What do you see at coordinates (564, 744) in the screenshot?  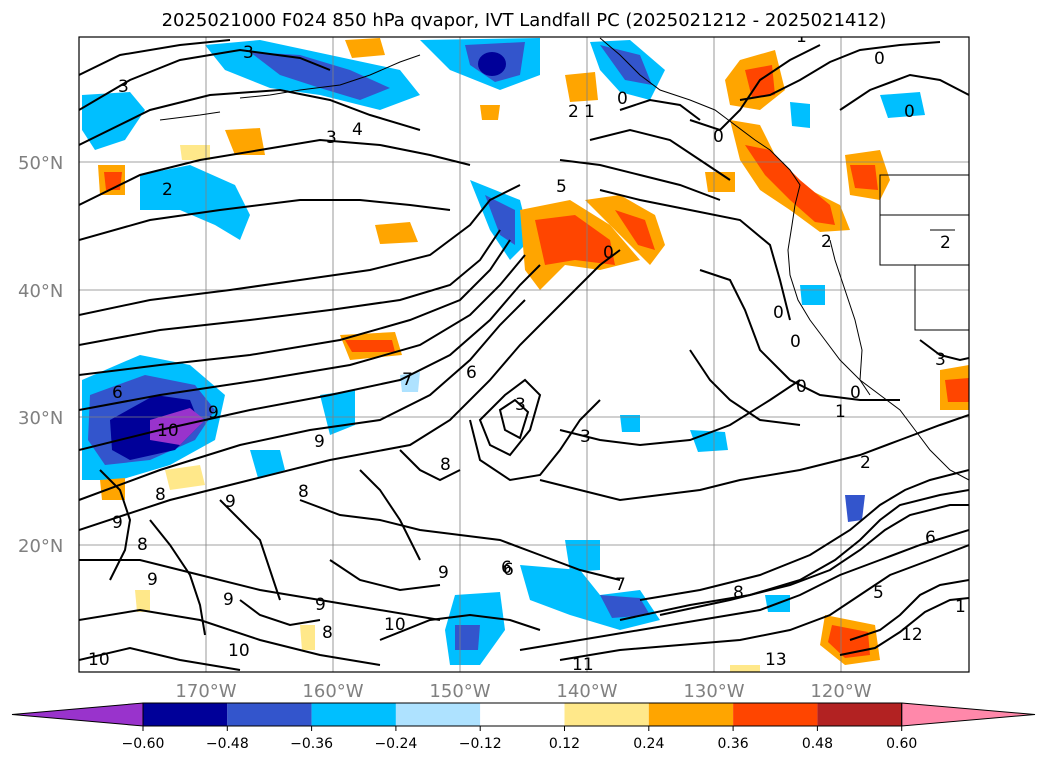 I see `colorbar-tick-label: 0.12` at bounding box center [564, 744].